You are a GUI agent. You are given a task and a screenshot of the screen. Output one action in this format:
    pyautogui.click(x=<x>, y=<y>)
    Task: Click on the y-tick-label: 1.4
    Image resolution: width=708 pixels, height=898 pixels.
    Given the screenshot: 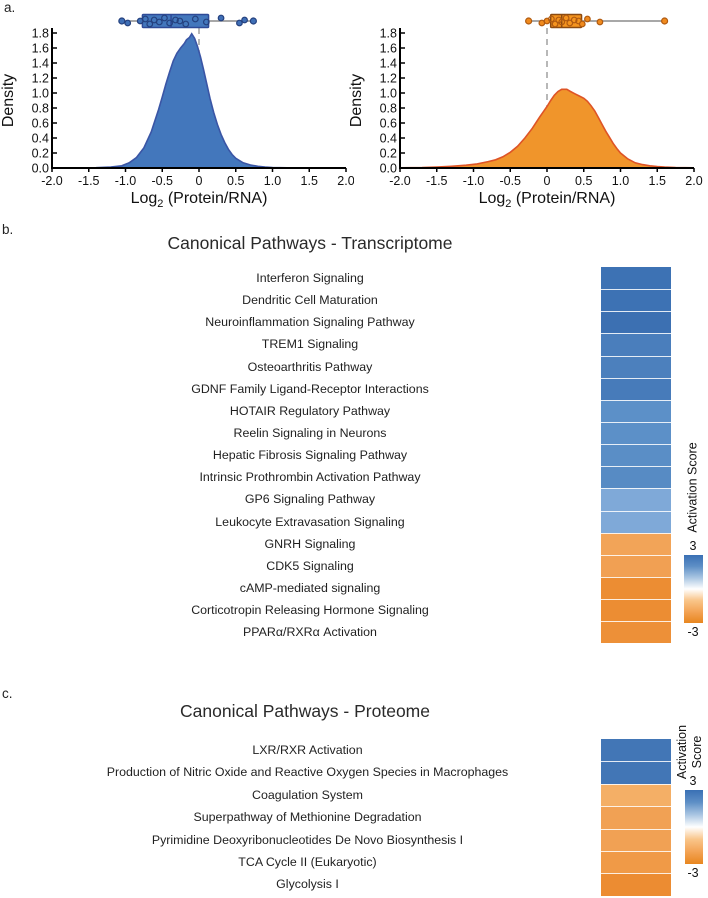 What is the action you would take?
    pyautogui.click(x=40, y=64)
    